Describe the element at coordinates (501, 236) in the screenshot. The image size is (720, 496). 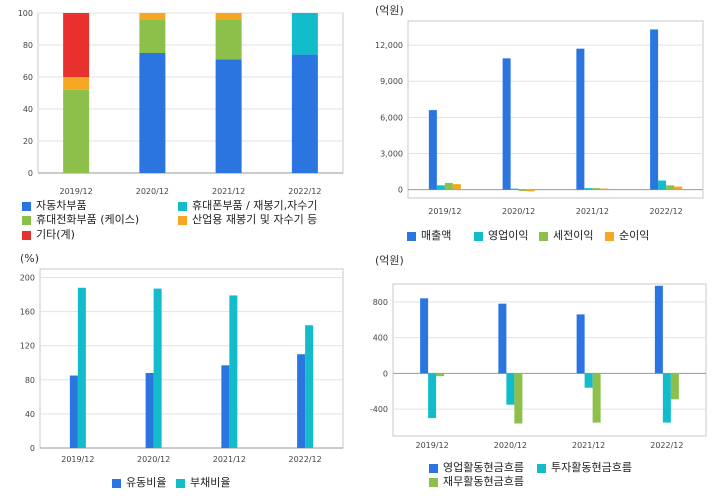
I see `legend-item: 영업이익` at that location.